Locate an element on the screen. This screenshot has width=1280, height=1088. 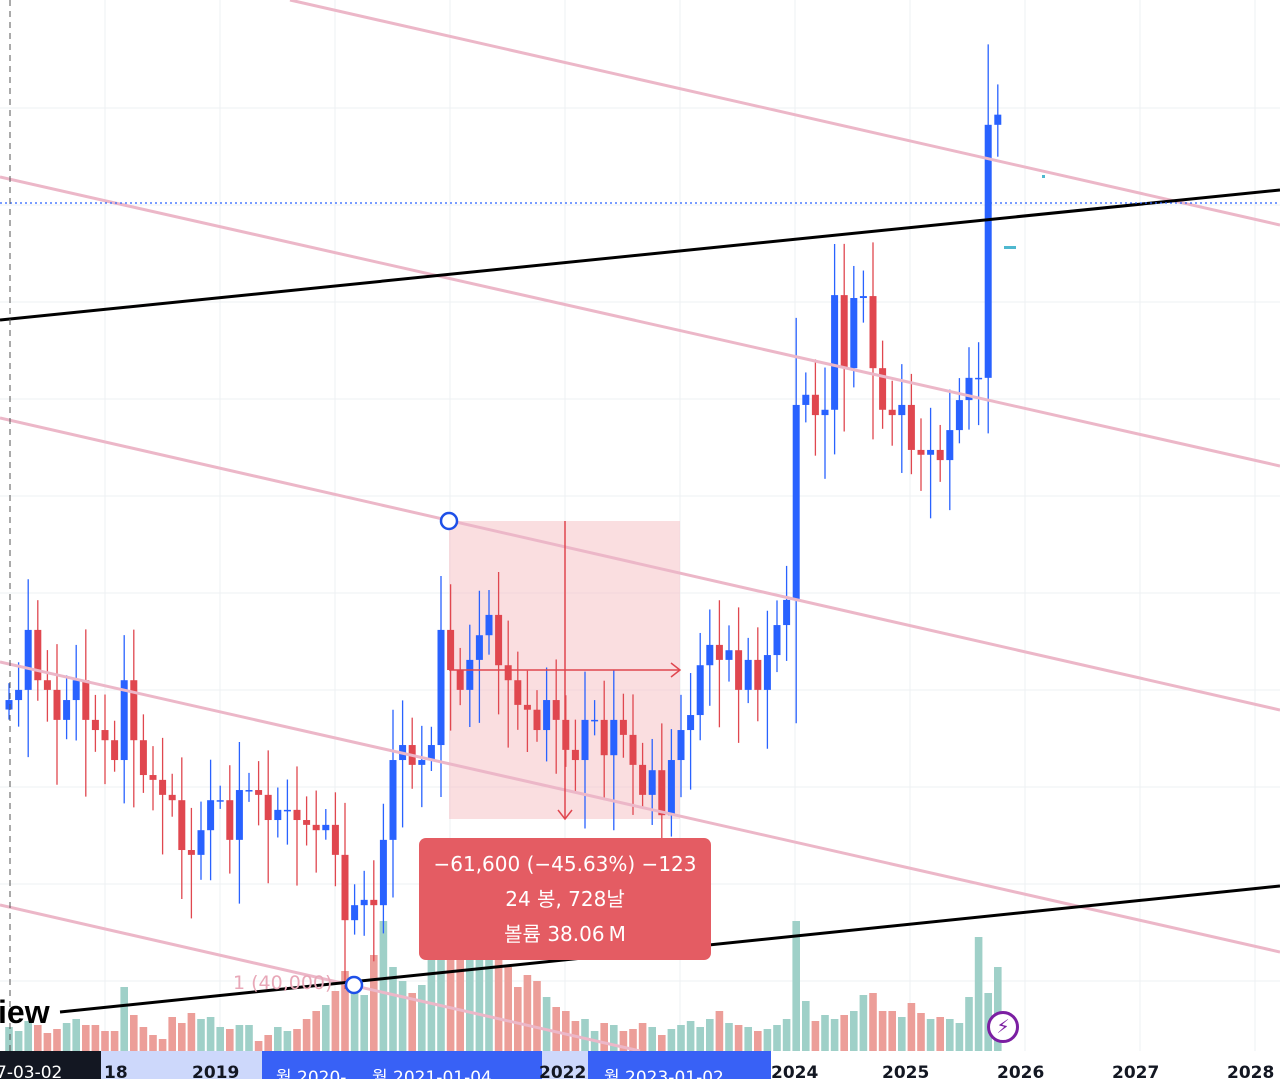
x-tick: 18 is located at coordinates (116, 1073).